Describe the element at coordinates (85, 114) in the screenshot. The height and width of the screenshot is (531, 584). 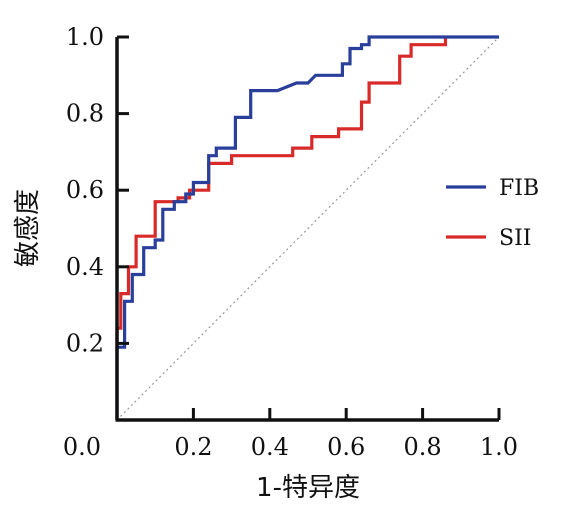
I see `y-tick-label: 0.8` at that location.